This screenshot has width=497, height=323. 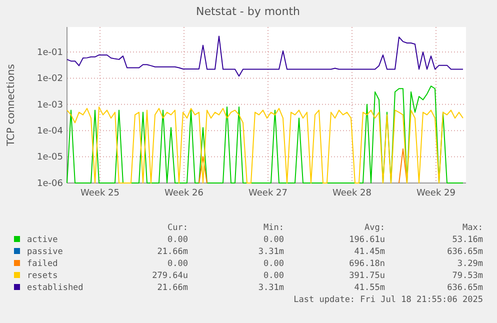 What do you see at coordinates (50, 79) in the screenshot?
I see `y-tick-label: 1e-02` at bounding box center [50, 79].